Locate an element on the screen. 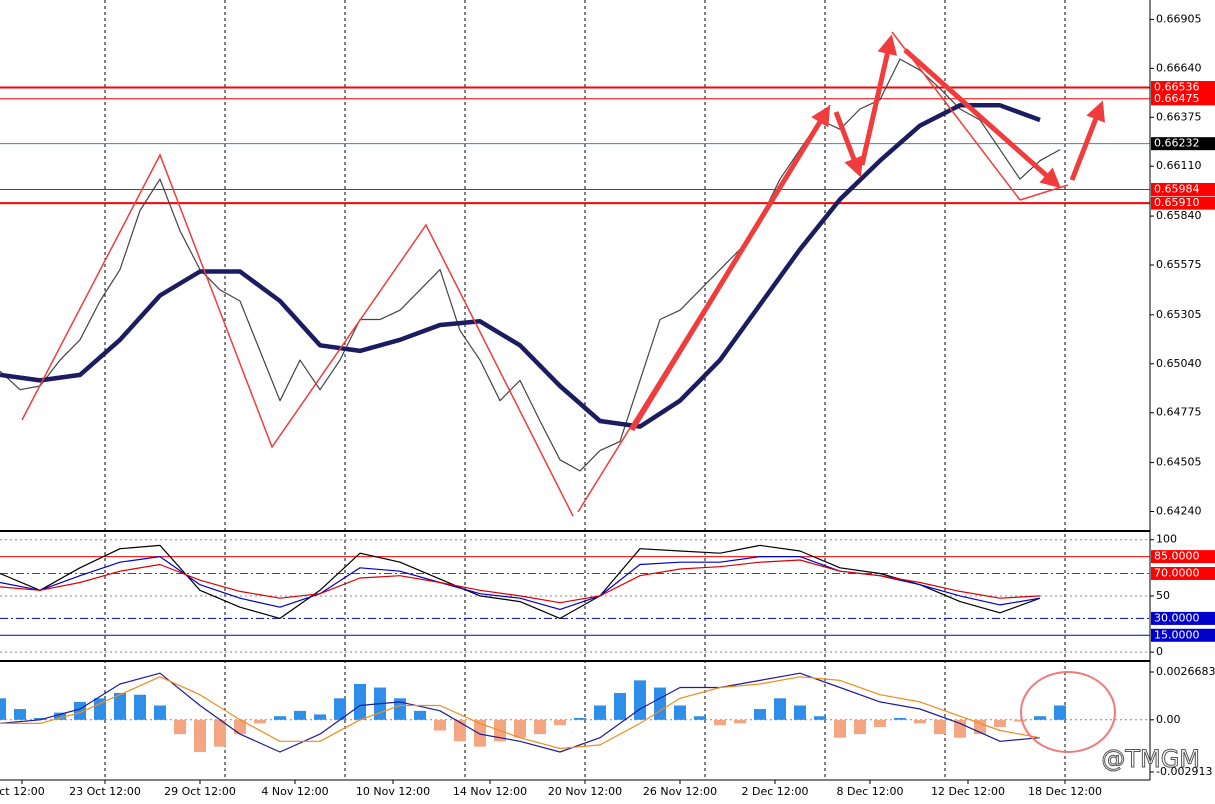 The width and height of the screenshot is (1215, 804). x-tick-label: 2 Dec 12:00 is located at coordinates (775, 791).